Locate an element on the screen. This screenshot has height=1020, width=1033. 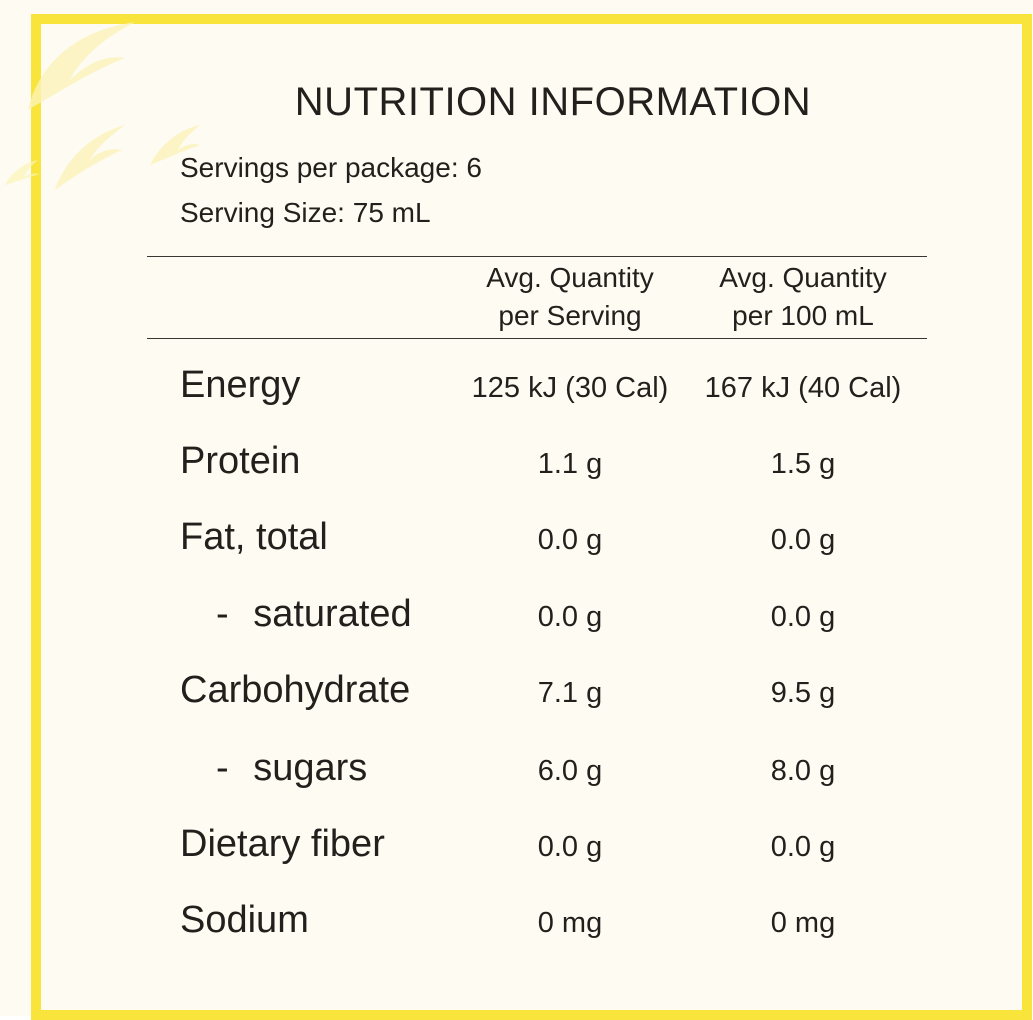
nutrient-value: 7.1 g is located at coordinates (570, 693).